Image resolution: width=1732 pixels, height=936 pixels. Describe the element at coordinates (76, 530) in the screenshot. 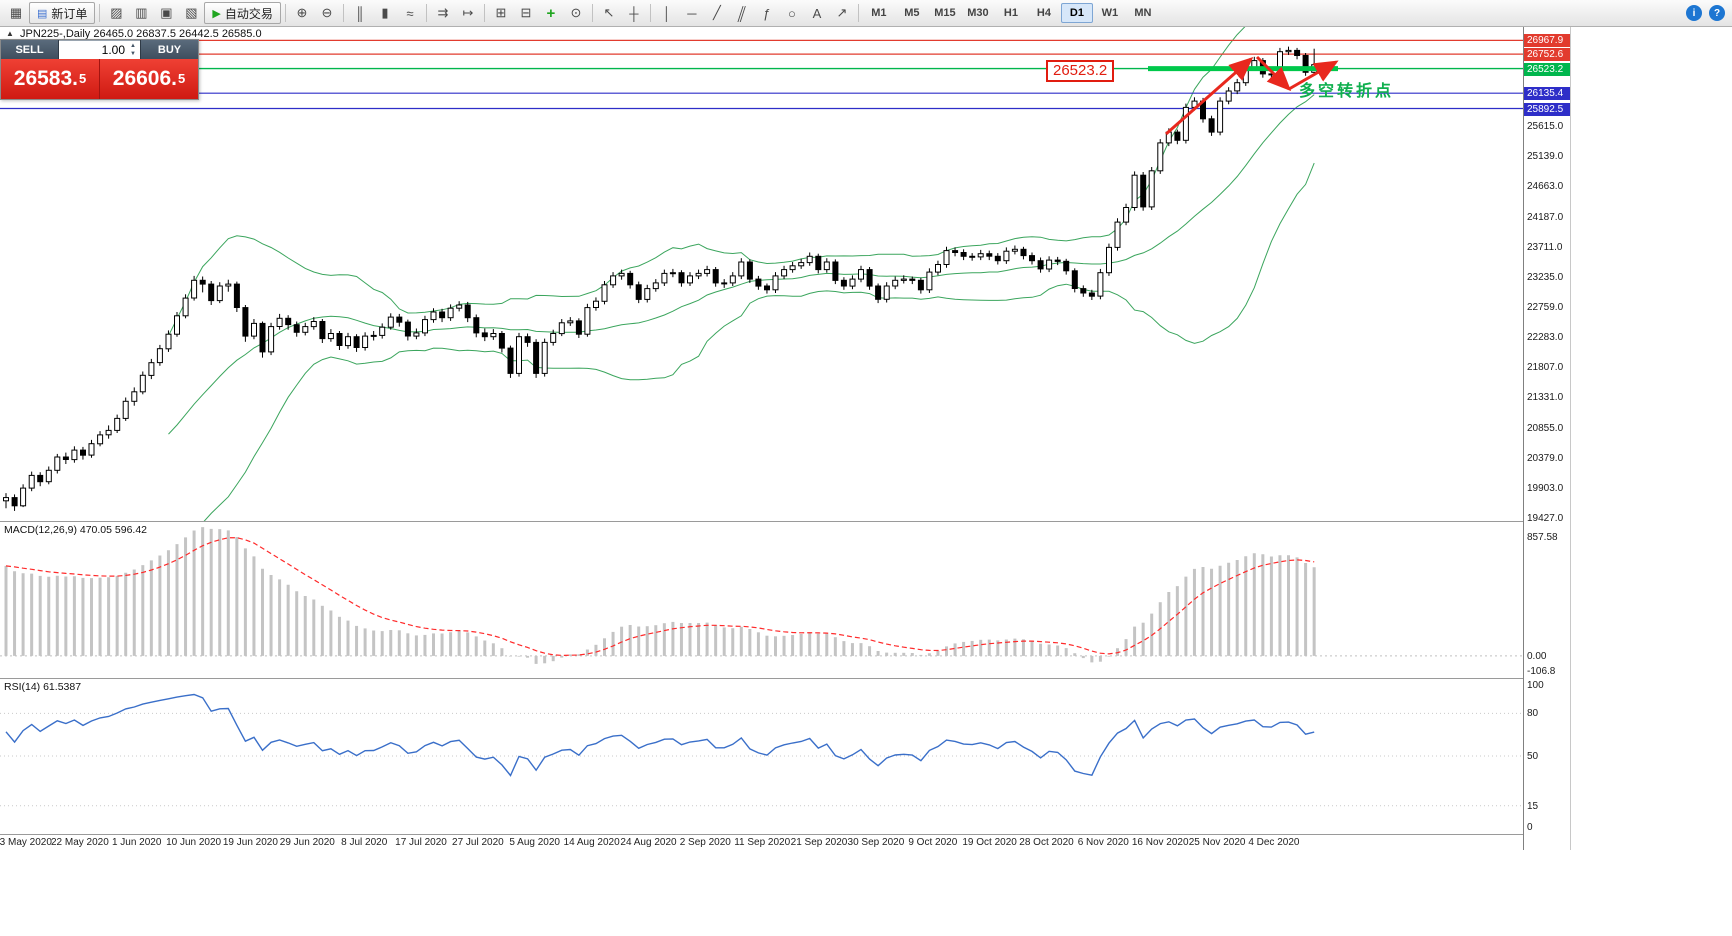

I see `macd-label: MACD(12,26,9) 470.05 596.42` at that location.